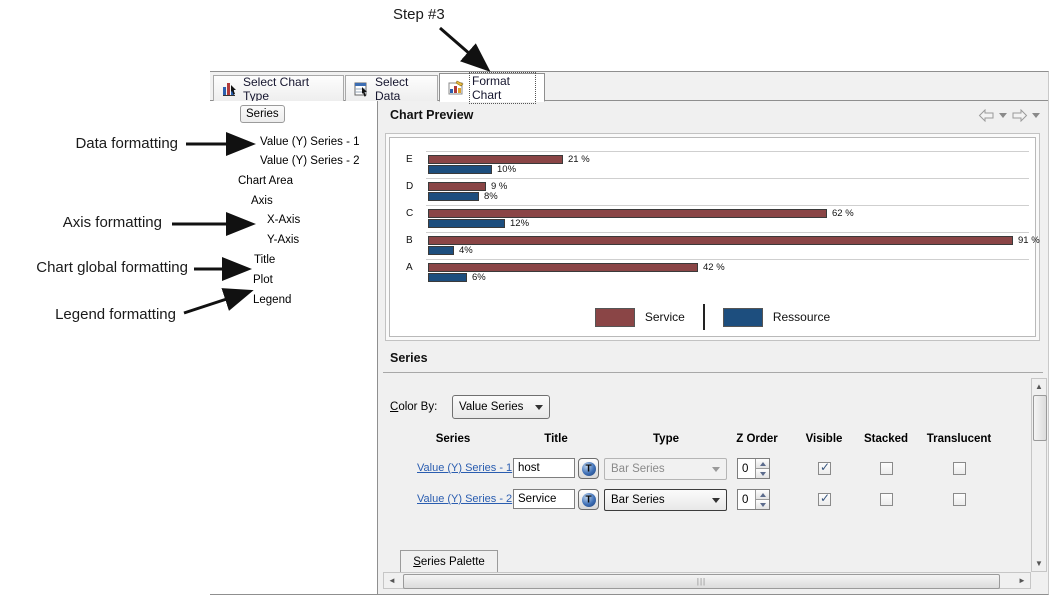 The width and height of the screenshot is (1049, 602). I want to click on tab-select-data: Select Data, so click(391, 88).